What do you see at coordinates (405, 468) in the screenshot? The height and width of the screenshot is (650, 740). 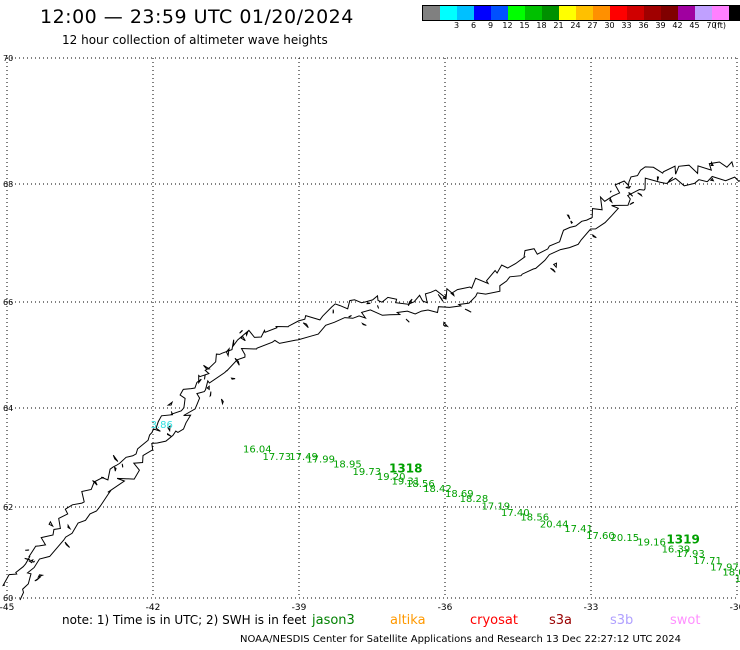 I see `pass-number-label: 1318` at bounding box center [405, 468].